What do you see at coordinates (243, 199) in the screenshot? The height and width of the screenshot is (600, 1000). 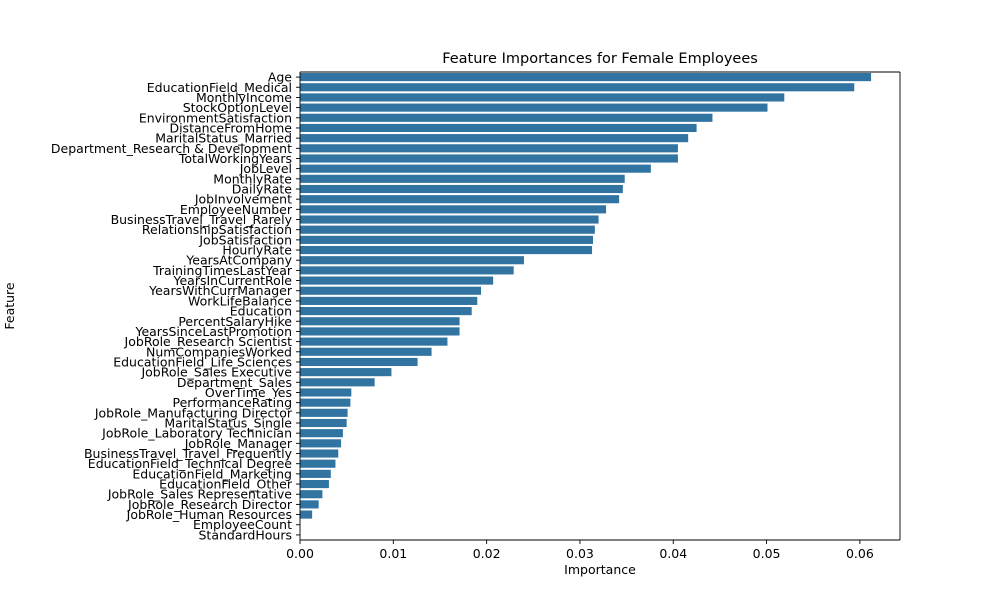 I see `y-tick-label: JobInvolvement` at bounding box center [243, 199].